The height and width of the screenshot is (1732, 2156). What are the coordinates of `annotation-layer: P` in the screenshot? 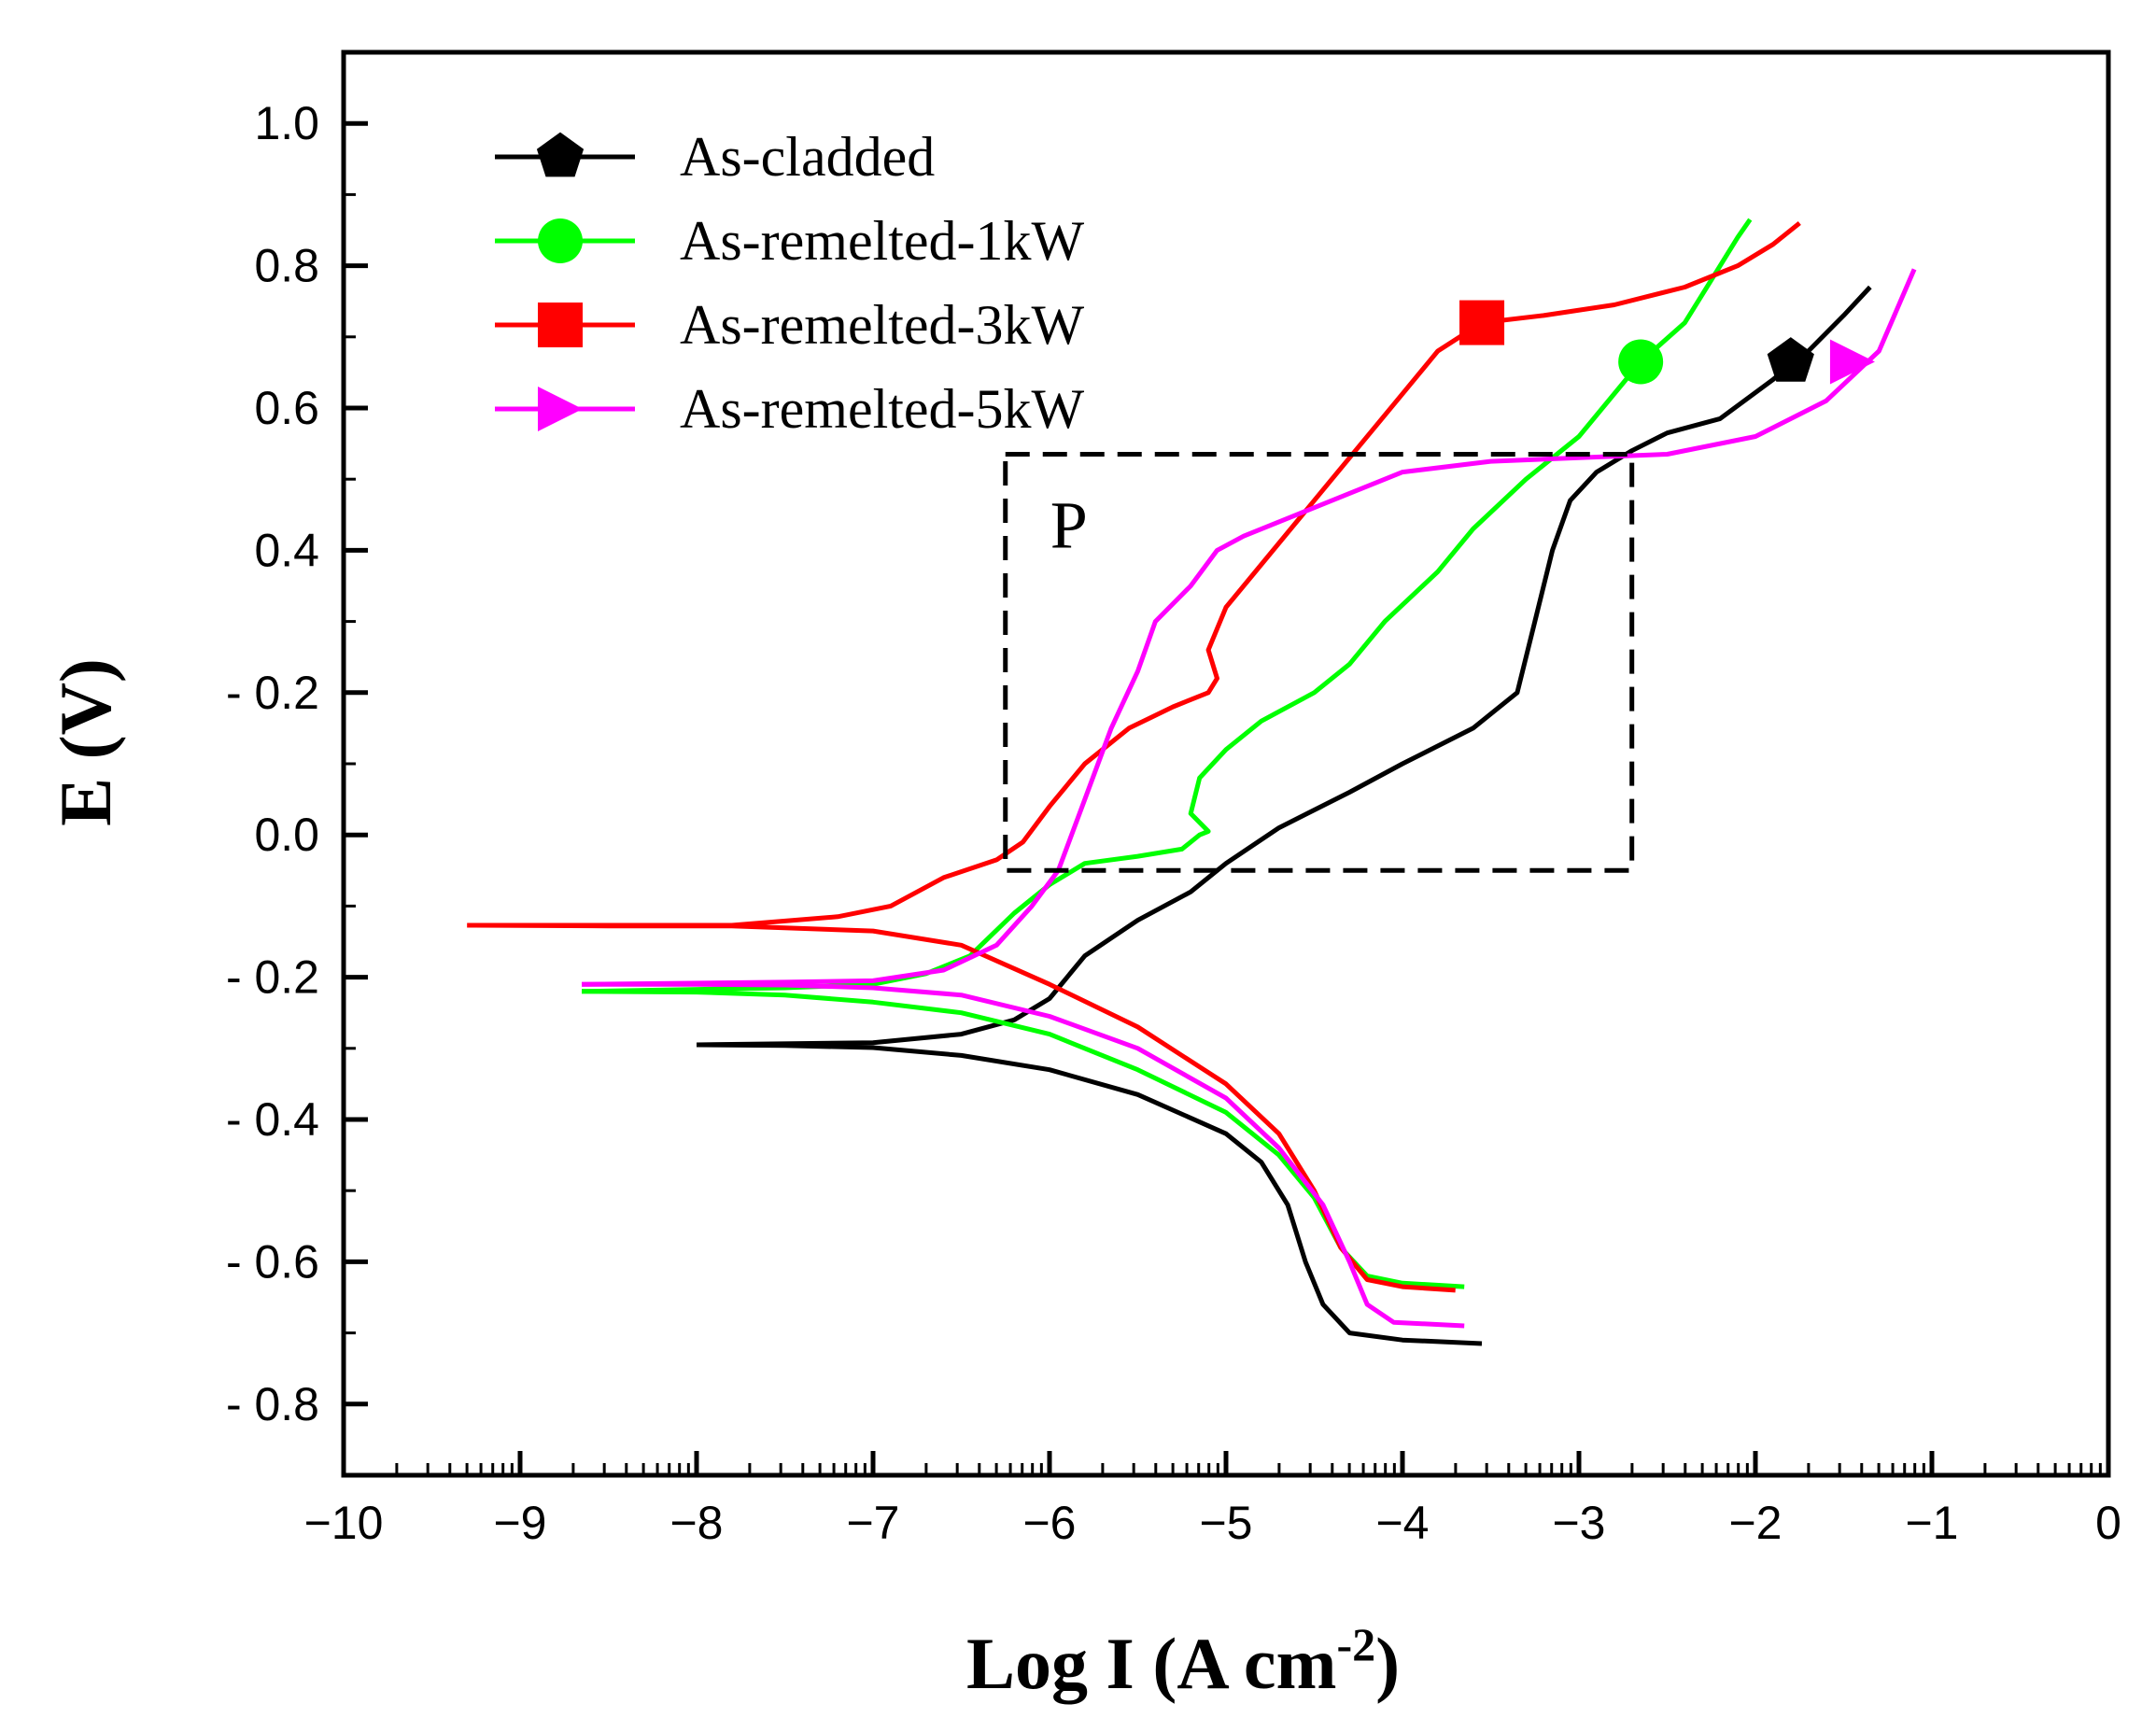 It's located at (1319, 662).